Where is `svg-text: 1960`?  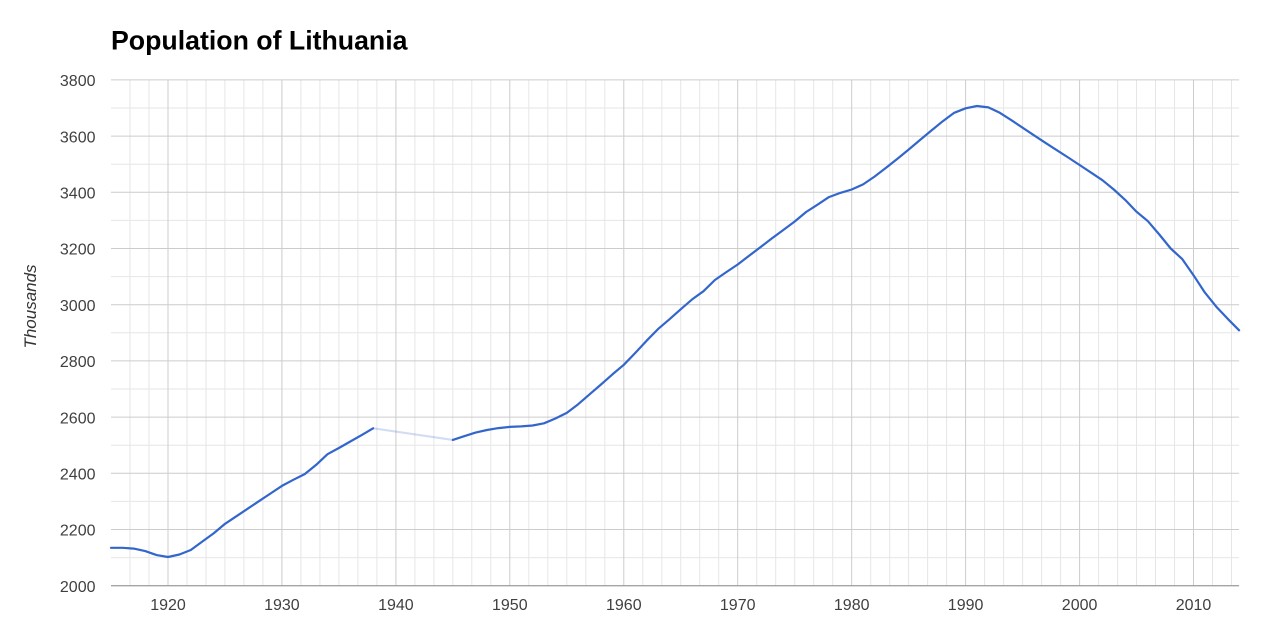
svg-text: 1960 is located at coordinates (624, 605).